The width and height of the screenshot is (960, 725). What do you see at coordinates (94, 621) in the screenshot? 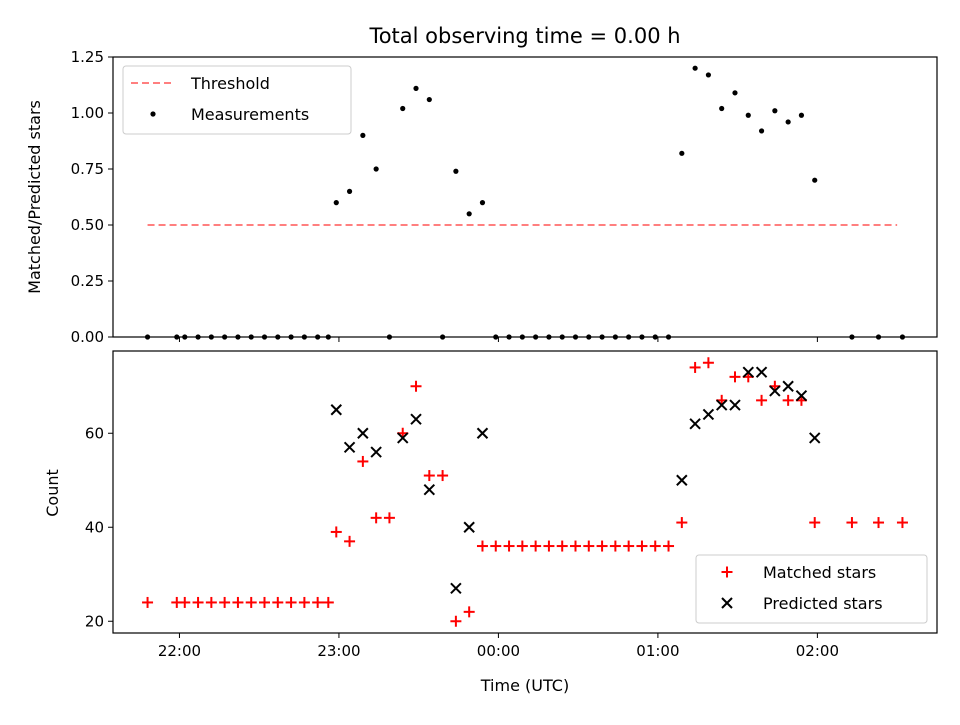
I see `bottom-y-tick-label: 20` at bounding box center [94, 621].